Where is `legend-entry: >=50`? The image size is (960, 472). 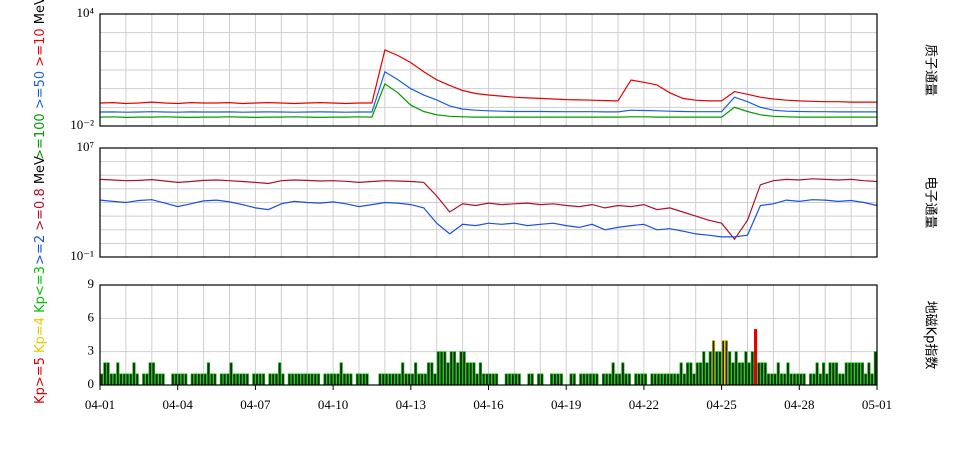
legend-entry: >=50 is located at coordinates (40, 90).